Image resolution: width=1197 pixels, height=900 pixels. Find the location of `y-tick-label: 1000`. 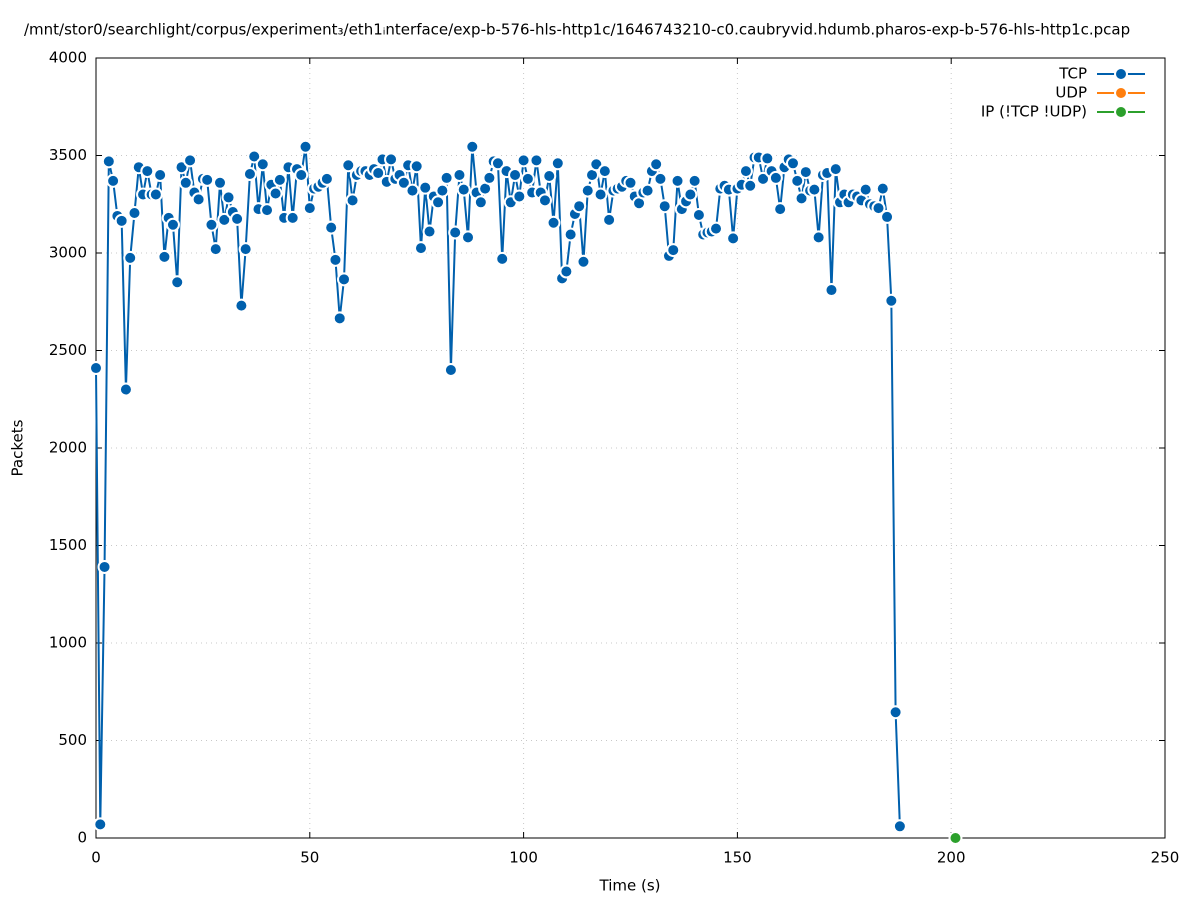

y-tick-label: 1000 is located at coordinates (68, 643).